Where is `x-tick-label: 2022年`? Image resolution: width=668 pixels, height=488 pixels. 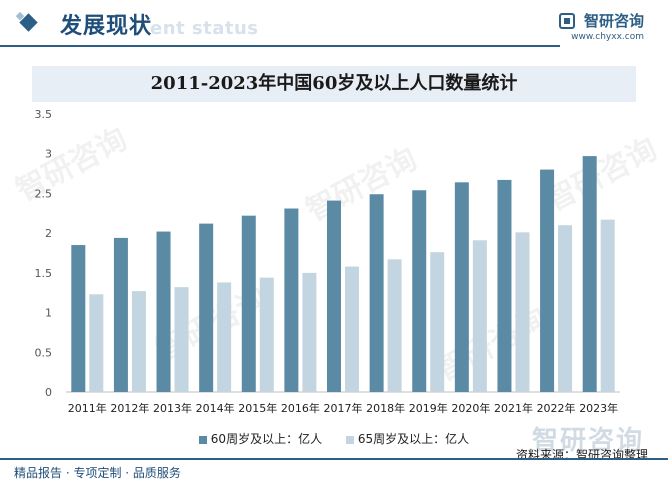 x-tick-label: 2022年 is located at coordinates (556, 408).